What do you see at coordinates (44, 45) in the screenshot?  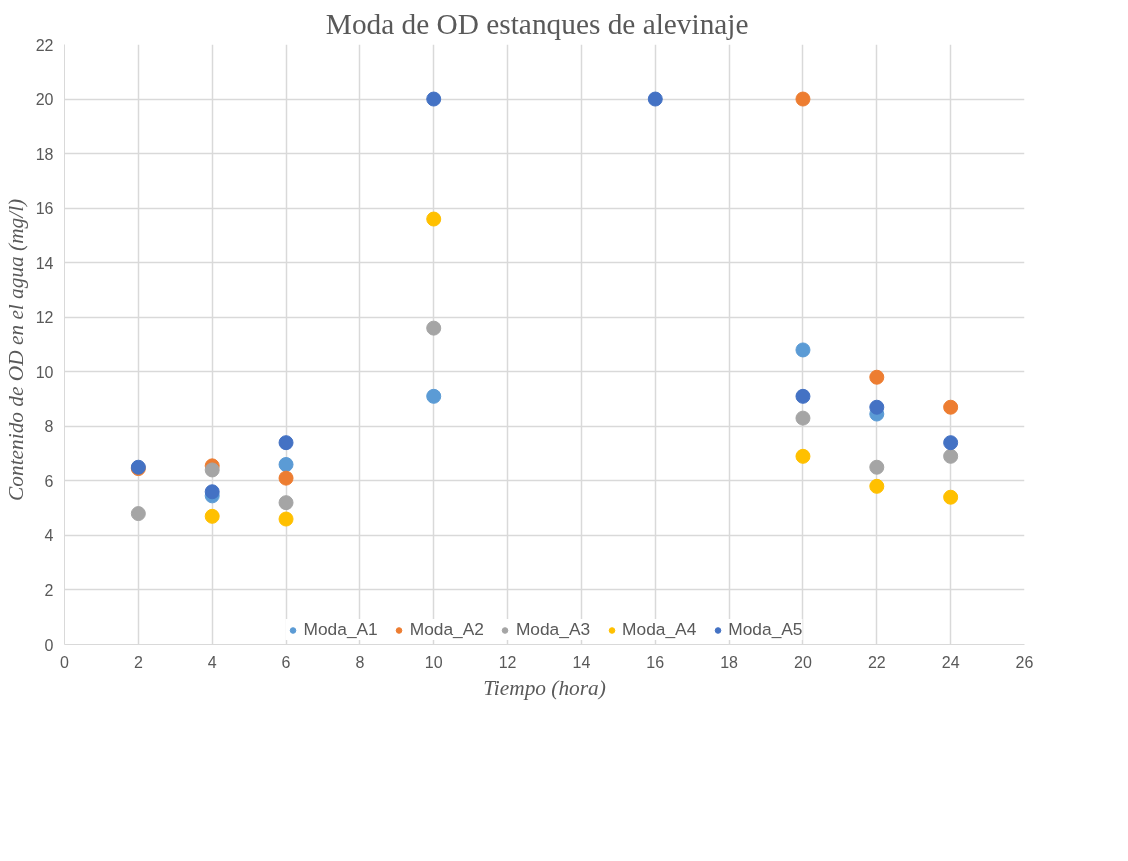 I see `y-tick-label: 22` at bounding box center [44, 45].